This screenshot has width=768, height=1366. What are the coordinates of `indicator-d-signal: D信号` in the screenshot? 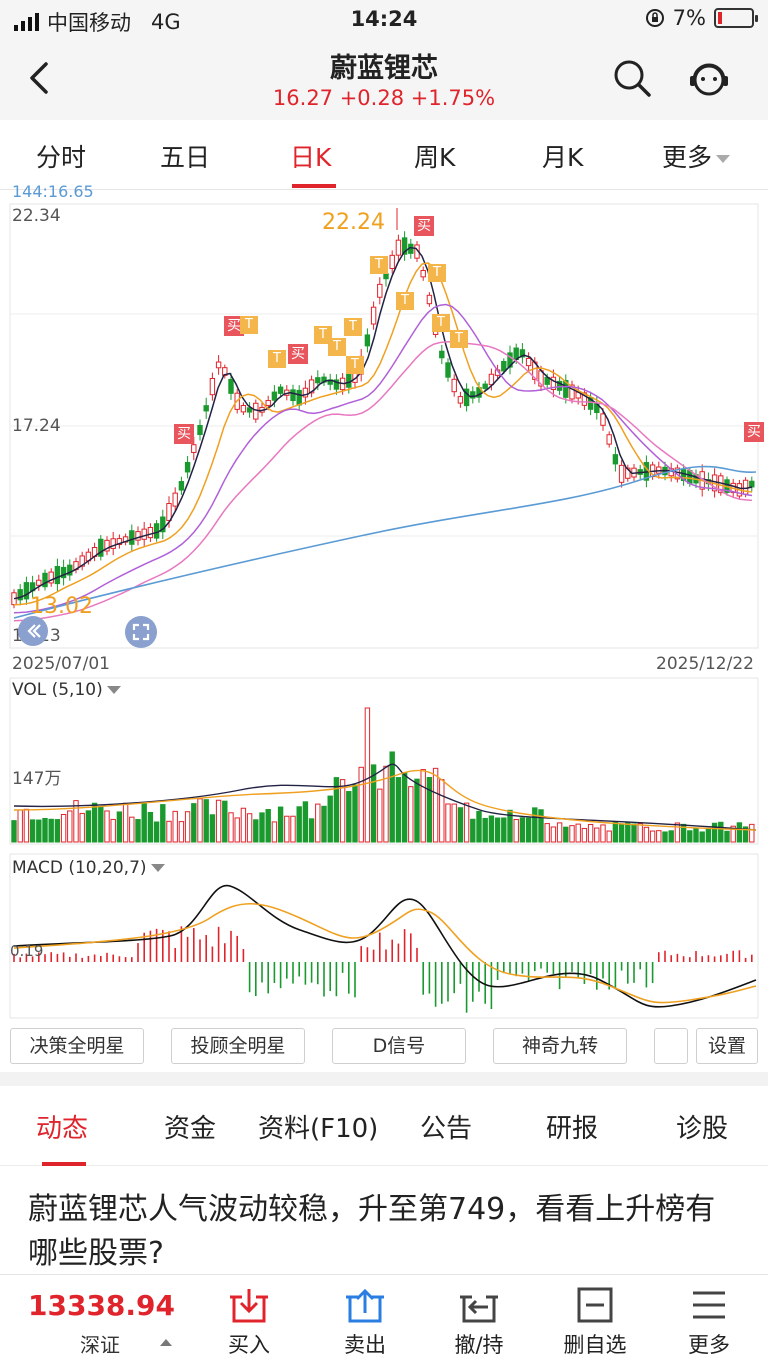 It's located at (399, 1046).